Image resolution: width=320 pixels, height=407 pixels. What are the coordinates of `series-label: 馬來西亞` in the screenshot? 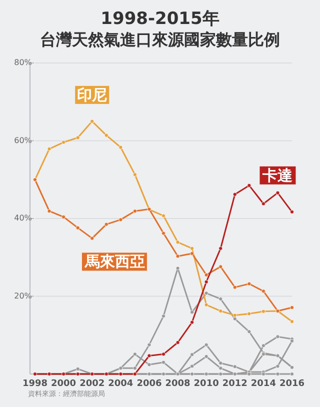 It's located at (114, 261).